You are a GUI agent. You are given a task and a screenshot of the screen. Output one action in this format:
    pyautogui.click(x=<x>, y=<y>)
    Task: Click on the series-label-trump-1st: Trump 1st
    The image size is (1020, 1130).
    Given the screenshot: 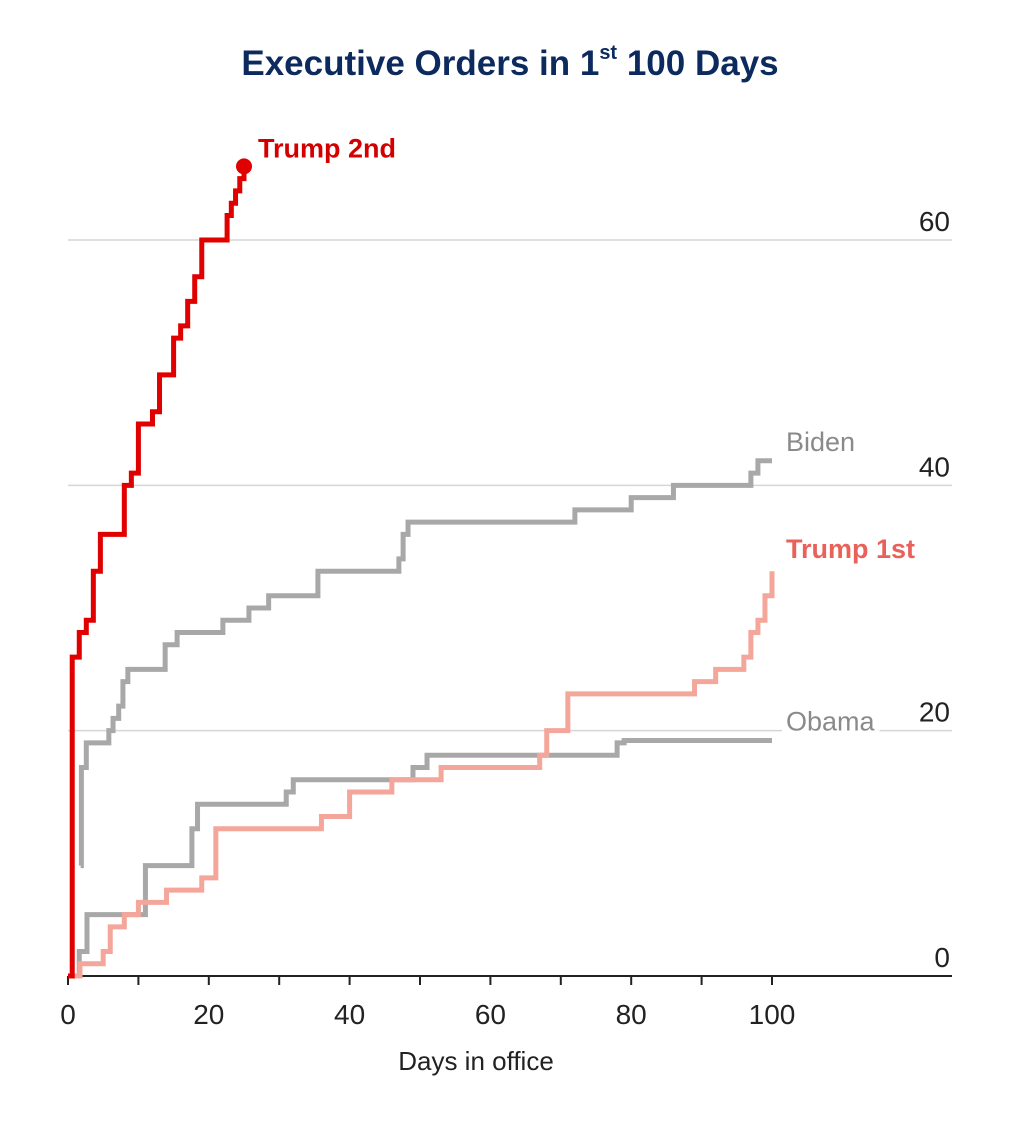 What is the action you would take?
    pyautogui.click(x=850, y=549)
    